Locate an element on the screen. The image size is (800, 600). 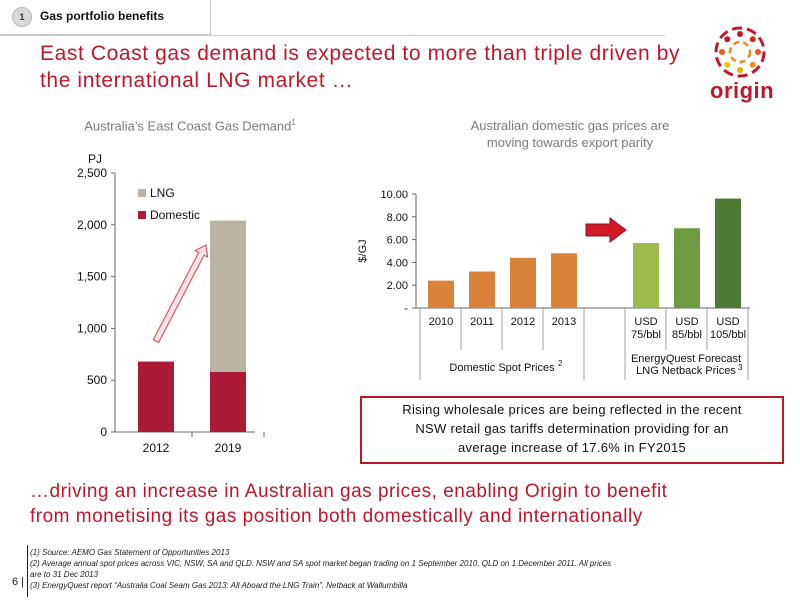
x-tick-label: 75/bbl is located at coordinates (646, 335).